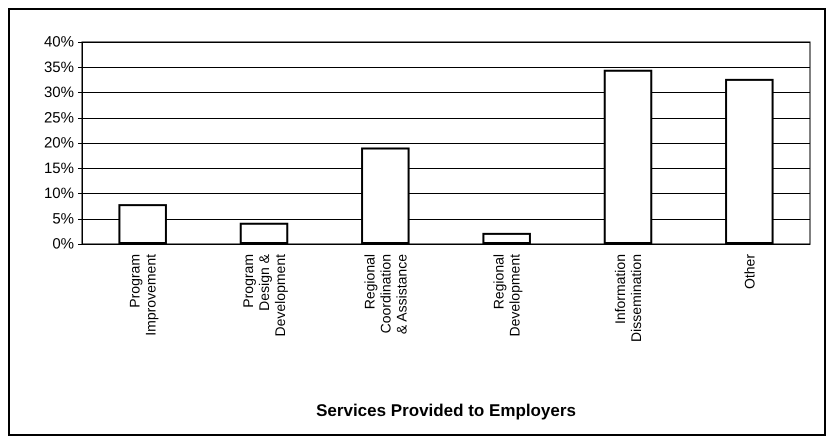 The height and width of the screenshot is (446, 836). What do you see at coordinates (628, 298) in the screenshot?
I see `x-tick-label: Information Dissemination` at bounding box center [628, 298].